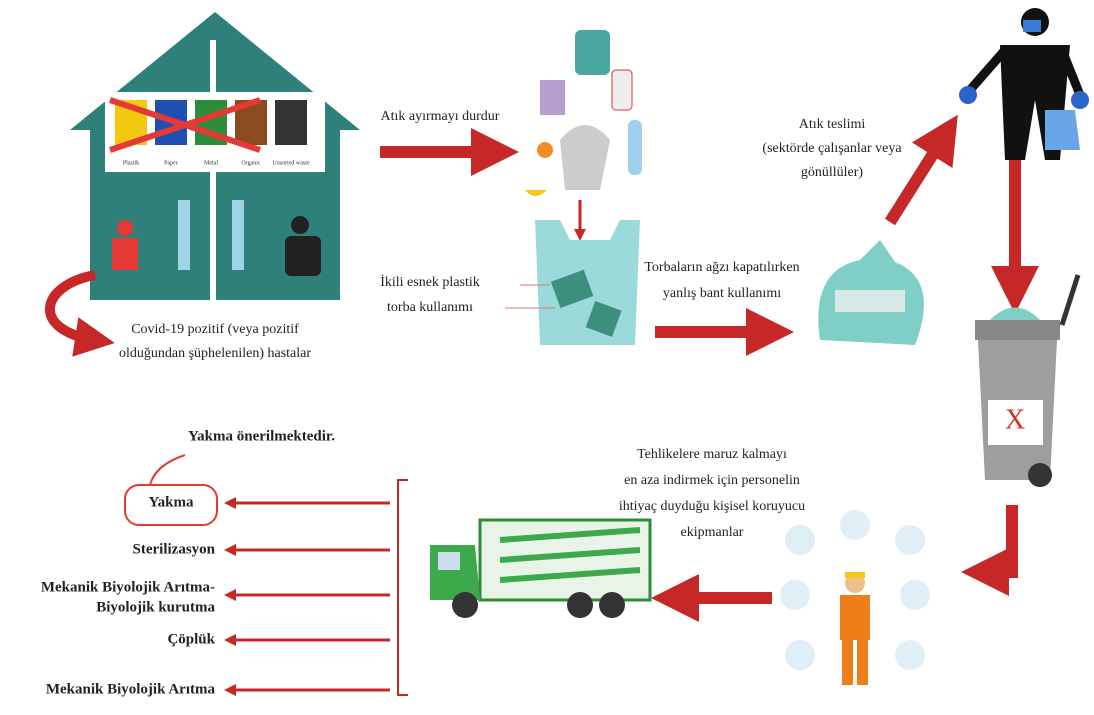 This screenshot has height=715, width=1094. What do you see at coordinates (832, 172) in the screenshot?
I see `label: gönüllüler)` at bounding box center [832, 172].